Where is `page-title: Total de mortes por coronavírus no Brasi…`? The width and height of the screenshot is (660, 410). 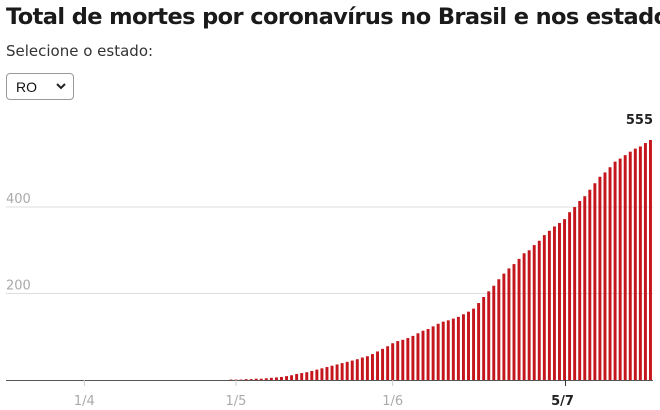 page-title: Total de mortes por coronavírus no Brasi… is located at coordinates (333, 17).